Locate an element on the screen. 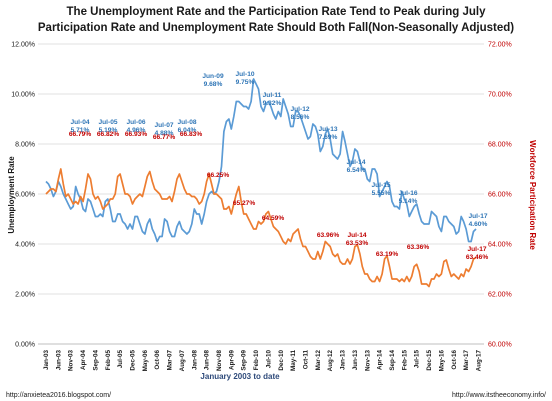 The width and height of the screenshot is (552, 401). x-tick-label: May-06 is located at coordinates (145, 361).